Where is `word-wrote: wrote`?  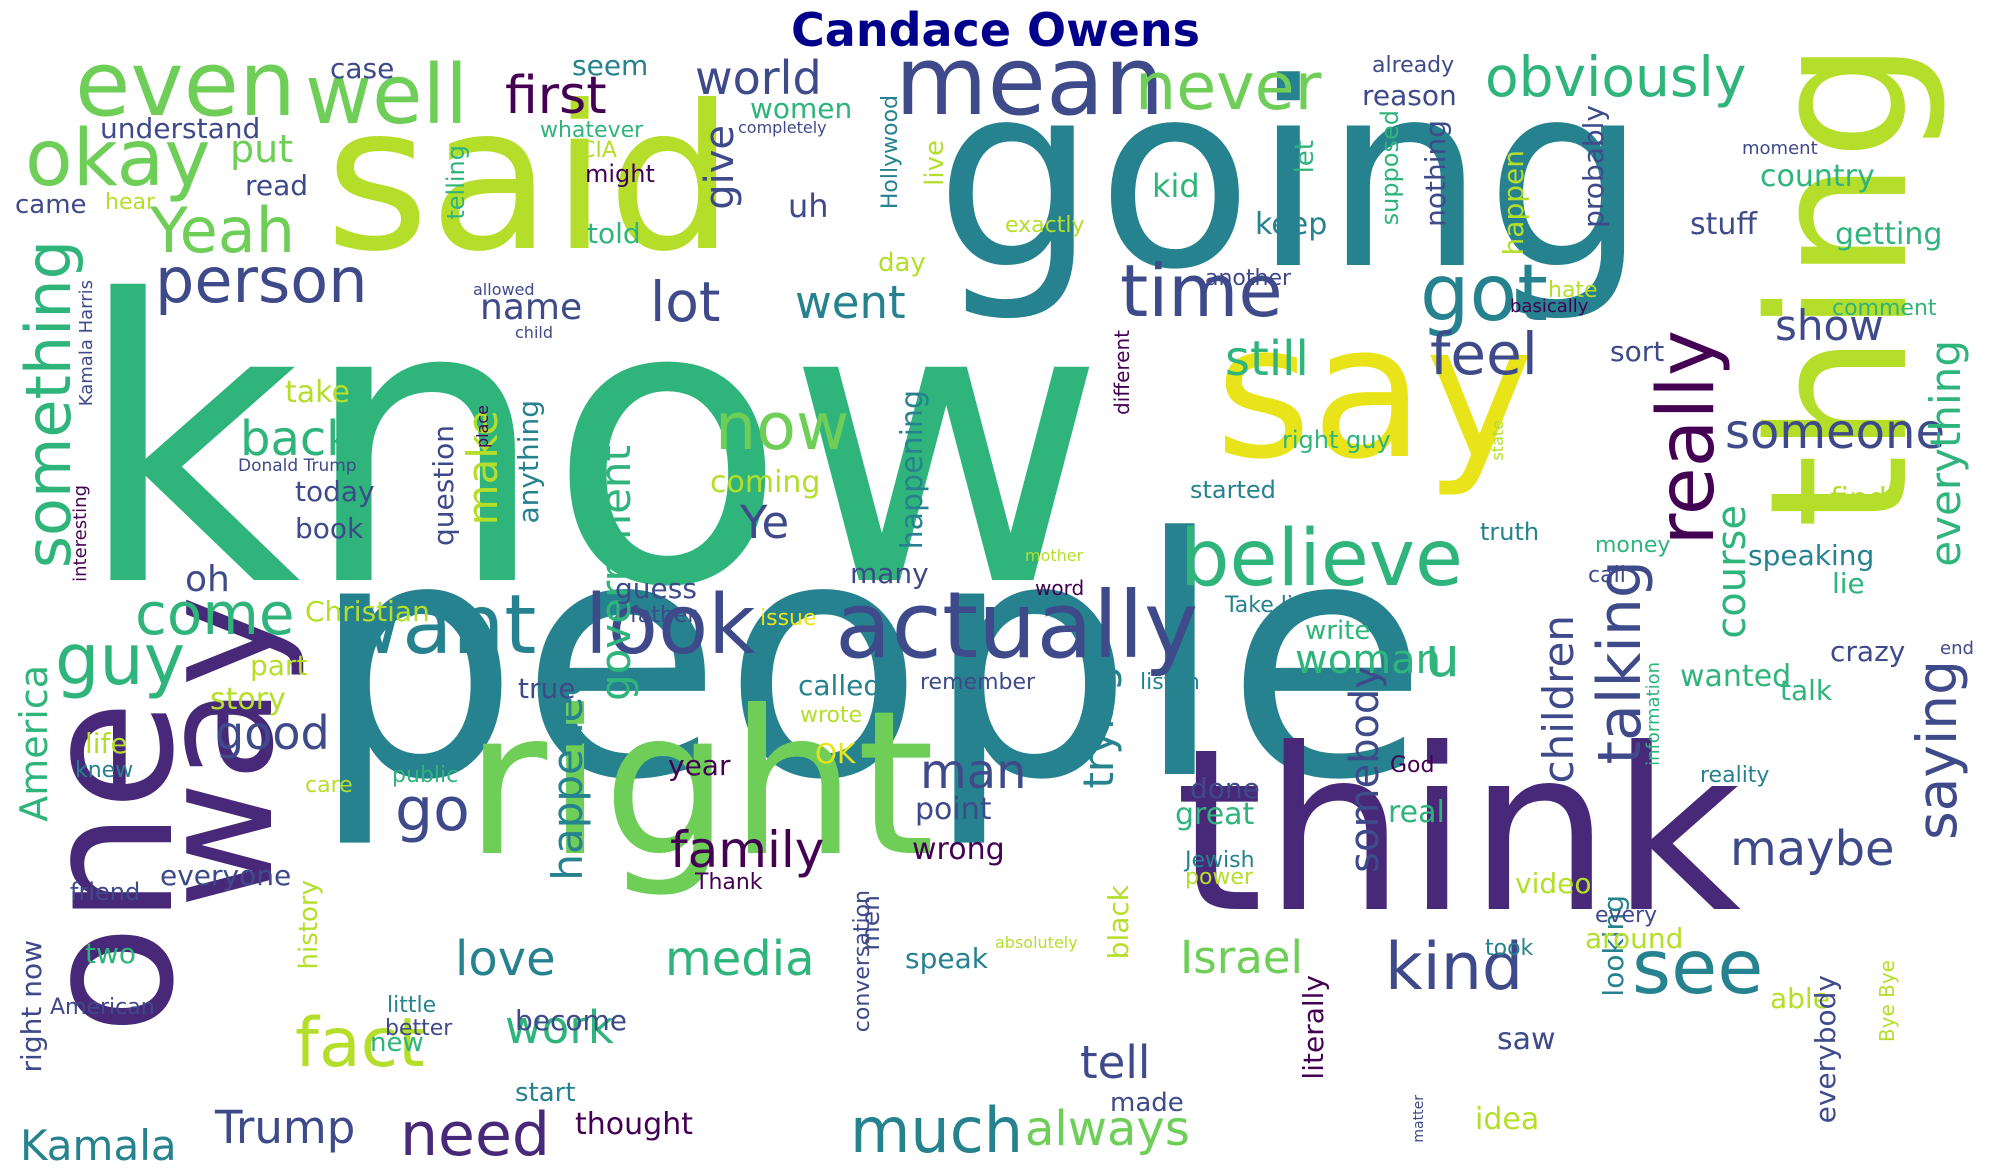
word-wrote: wrote is located at coordinates (831, 715).